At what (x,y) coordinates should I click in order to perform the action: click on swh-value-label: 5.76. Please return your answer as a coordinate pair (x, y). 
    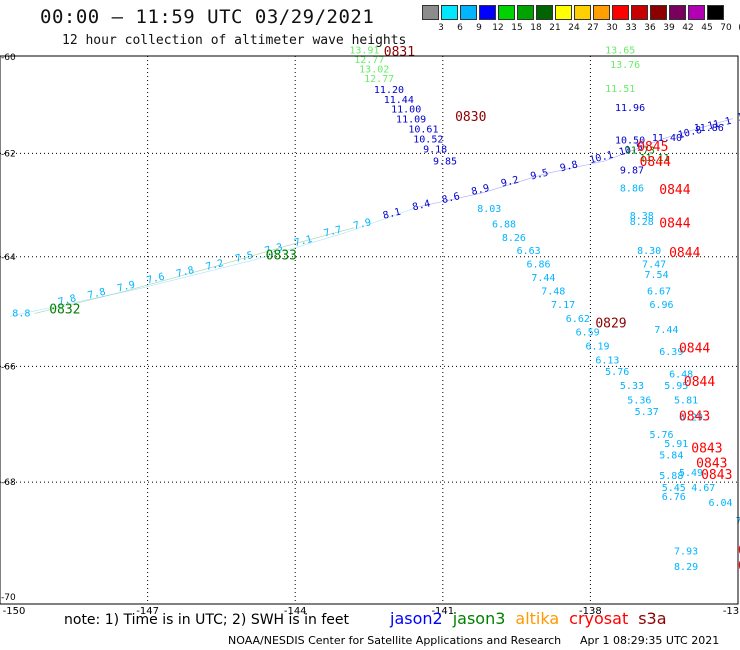
    Looking at the image, I should click on (617, 372).